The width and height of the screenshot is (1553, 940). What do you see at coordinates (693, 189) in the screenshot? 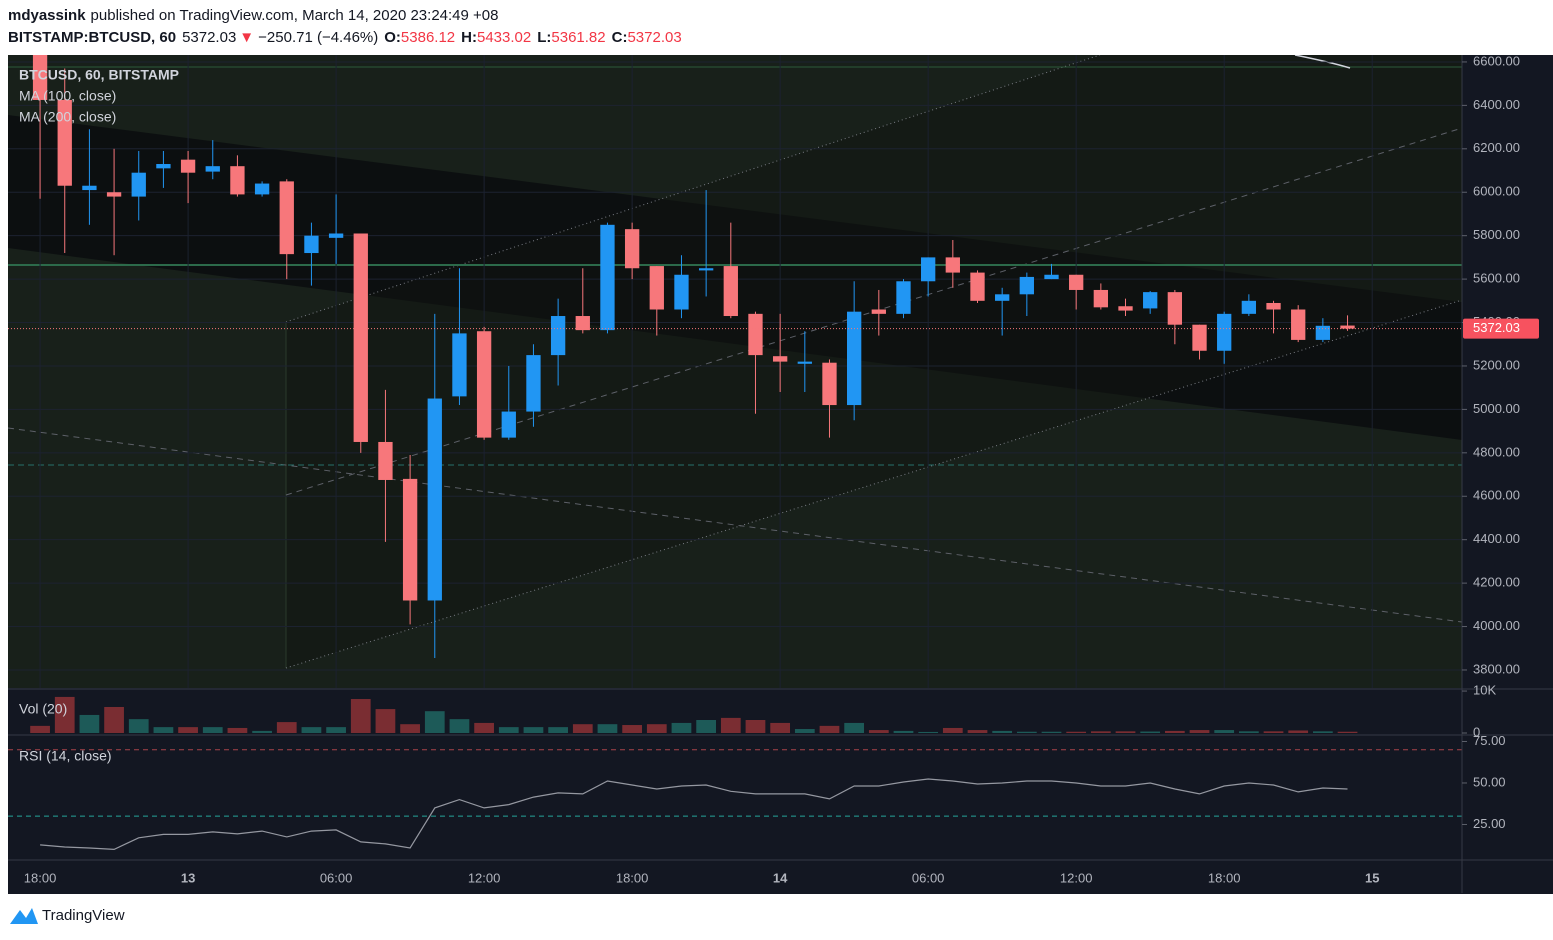
I see `drawing-line` at bounding box center [693, 189].